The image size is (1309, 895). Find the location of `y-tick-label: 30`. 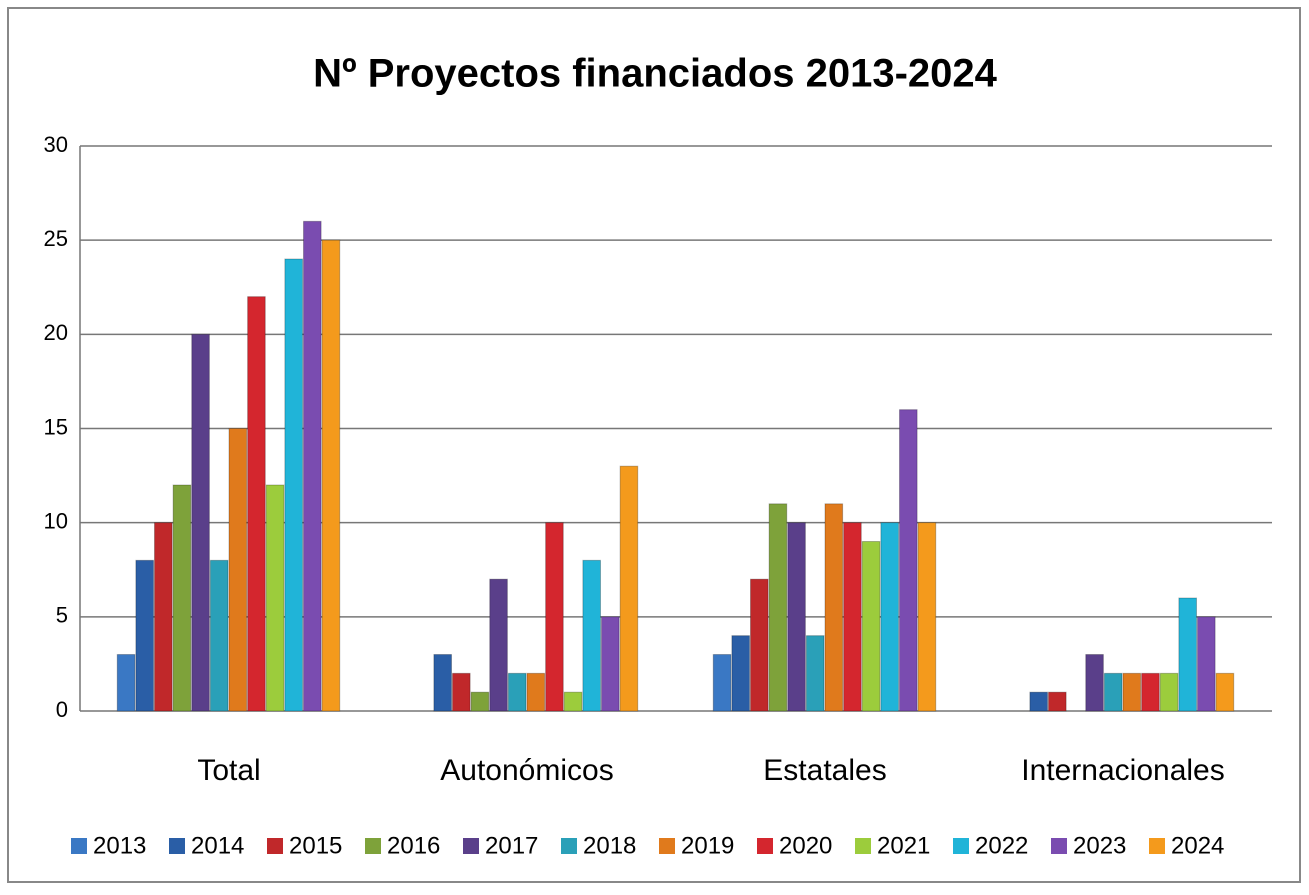

y-tick-label: 30 is located at coordinates (56, 144).